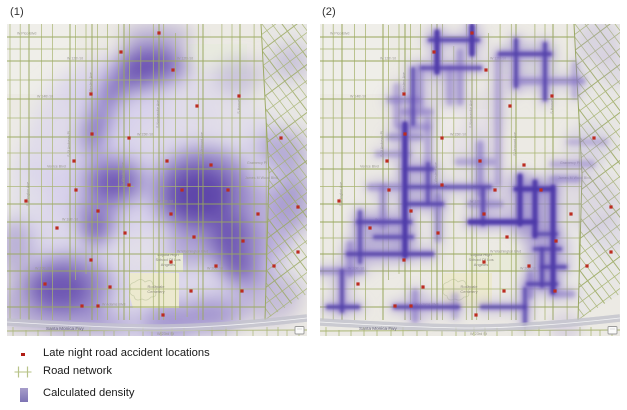  I want to click on svg-text: W 15th St, so click(145, 135).